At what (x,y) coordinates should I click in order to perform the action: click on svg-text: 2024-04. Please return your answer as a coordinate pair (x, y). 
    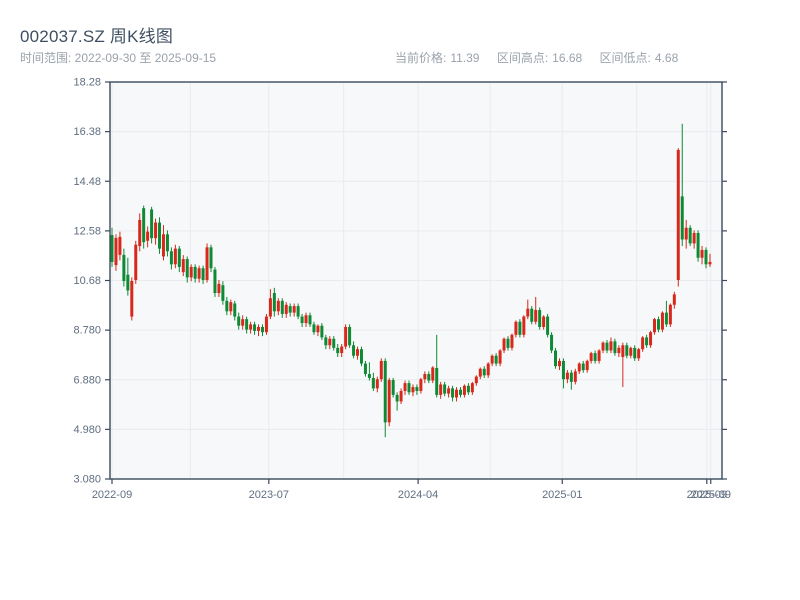
    Looking at the image, I should click on (418, 495).